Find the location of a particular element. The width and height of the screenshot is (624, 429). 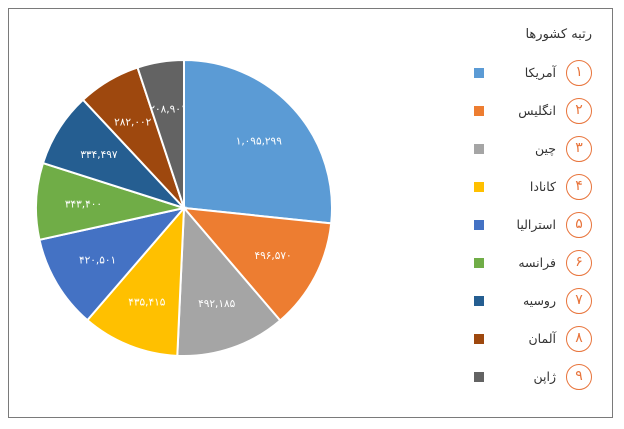

rank-badge: ۸ is located at coordinates (579, 339).